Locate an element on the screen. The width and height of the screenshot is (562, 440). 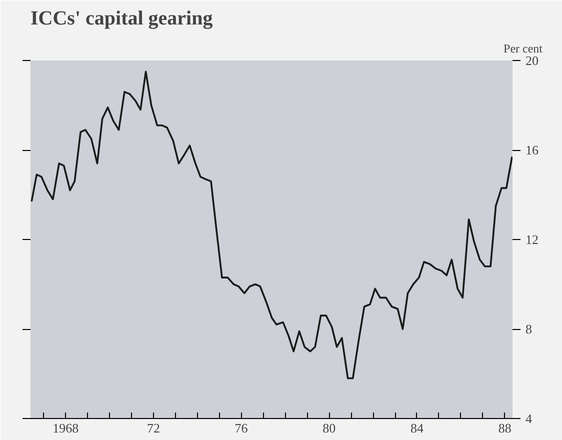
x-tick-label: 84 is located at coordinates (417, 428).